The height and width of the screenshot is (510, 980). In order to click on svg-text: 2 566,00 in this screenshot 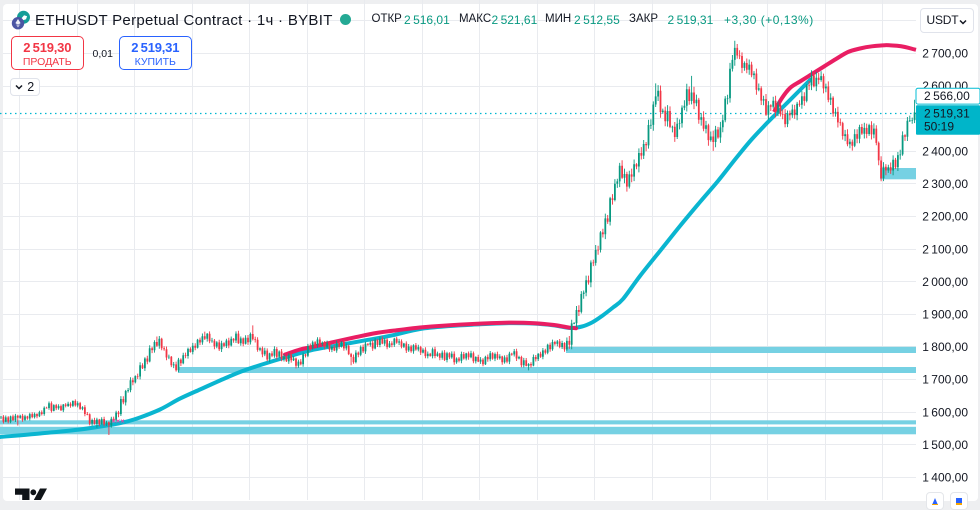, I will do `click(947, 96)`.